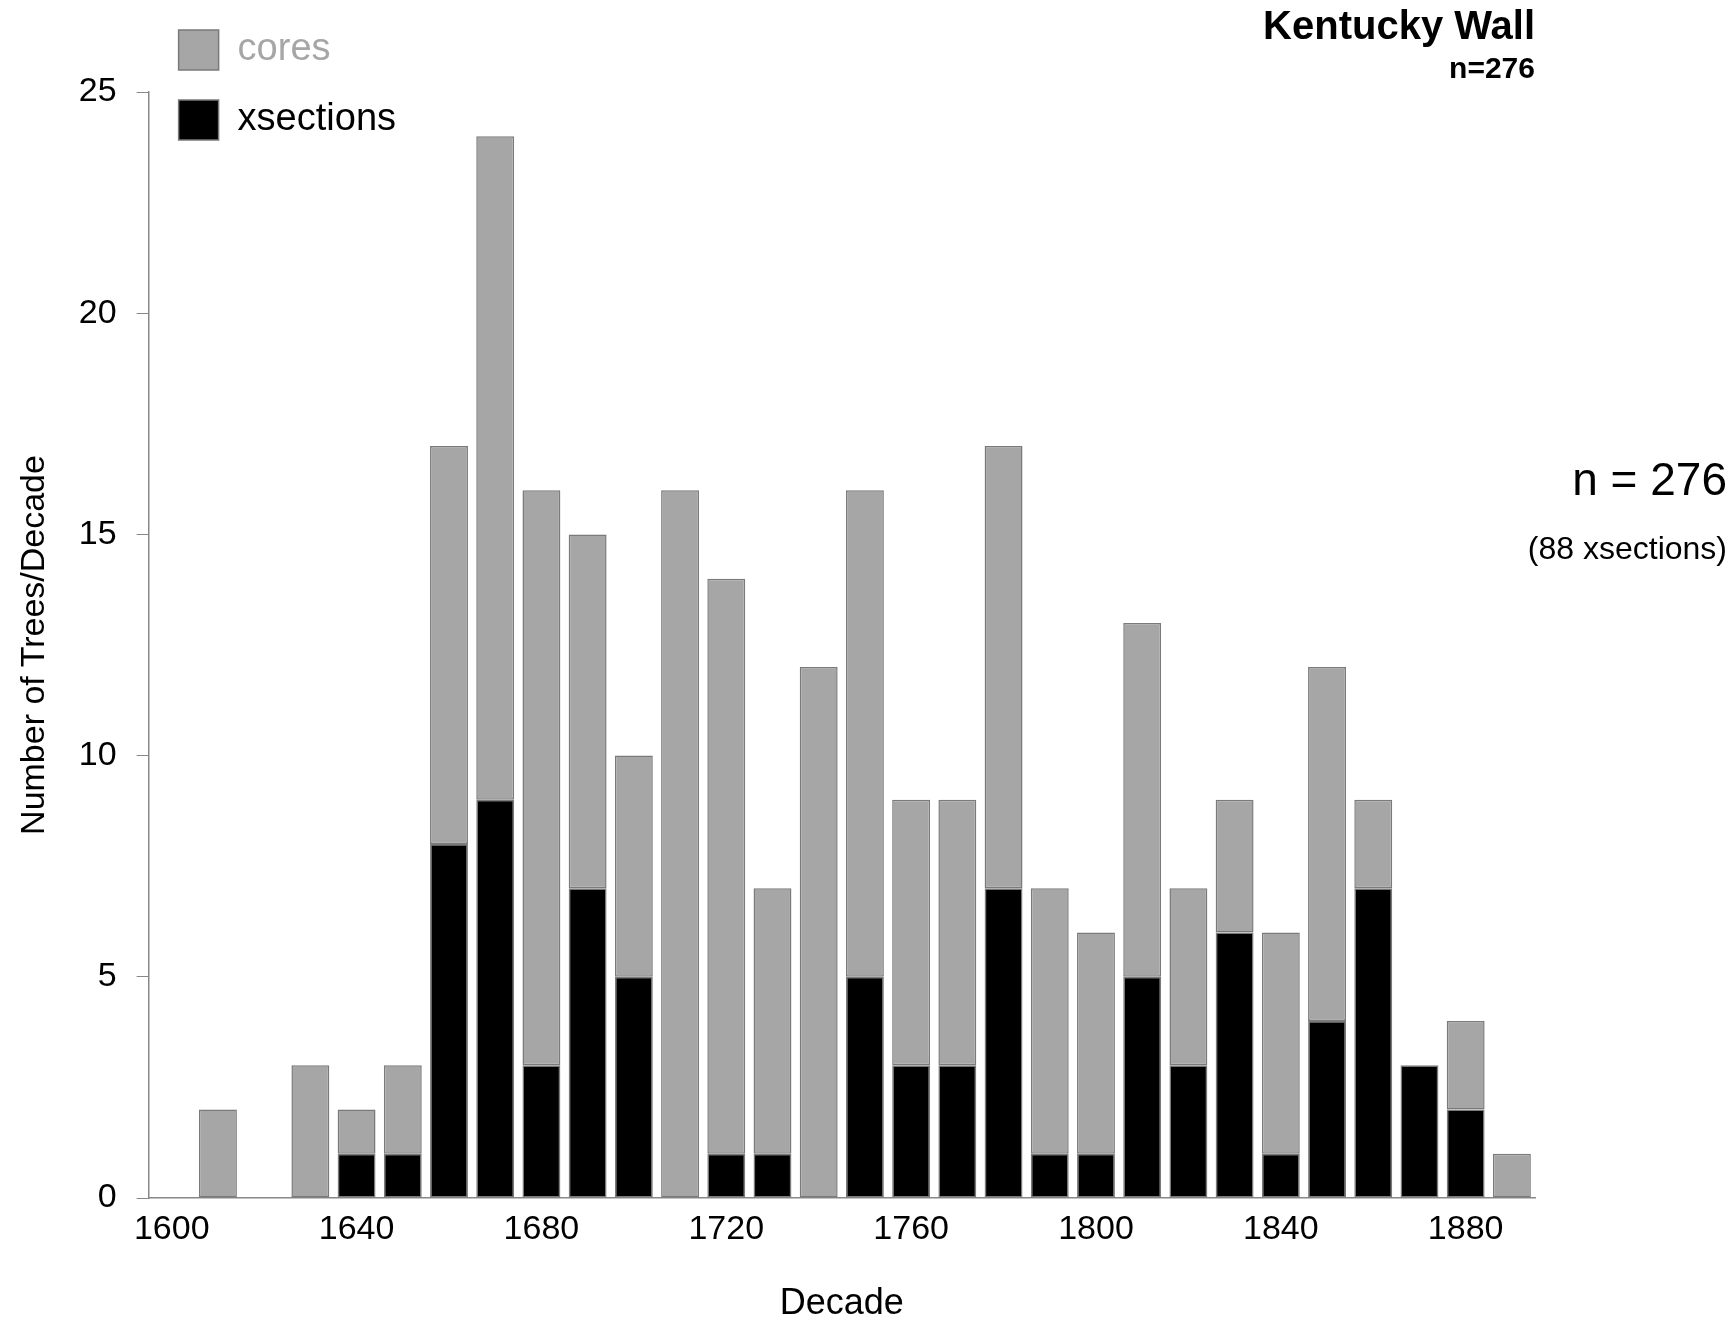  I want to click on y-tick-label: 0, so click(107, 1195).